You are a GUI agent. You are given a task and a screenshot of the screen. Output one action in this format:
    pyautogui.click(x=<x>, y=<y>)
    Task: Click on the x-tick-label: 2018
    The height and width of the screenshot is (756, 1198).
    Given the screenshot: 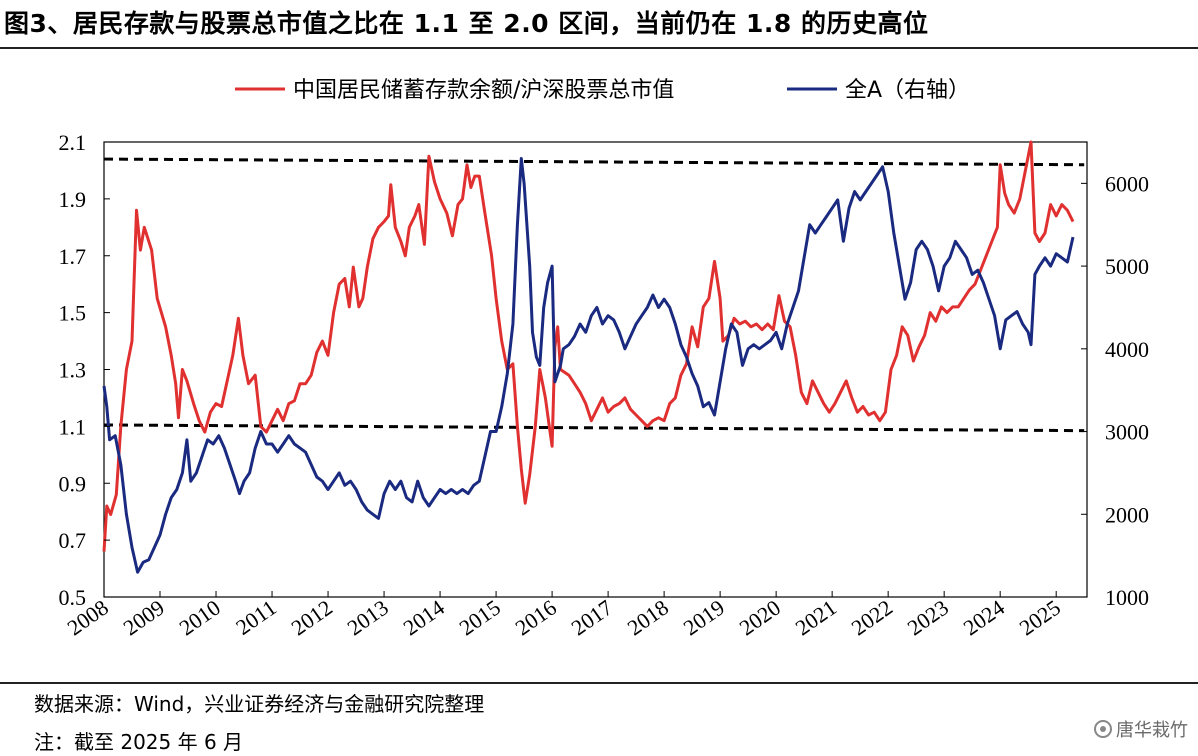 What is the action you would take?
    pyautogui.click(x=648, y=618)
    